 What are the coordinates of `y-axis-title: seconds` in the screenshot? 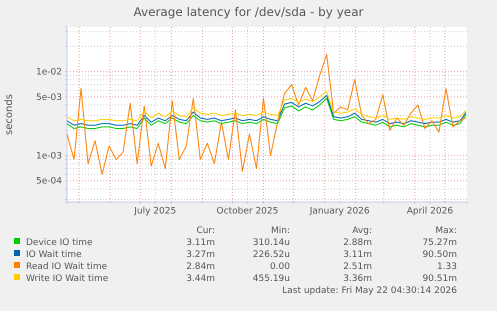 It's located at (9, 114).